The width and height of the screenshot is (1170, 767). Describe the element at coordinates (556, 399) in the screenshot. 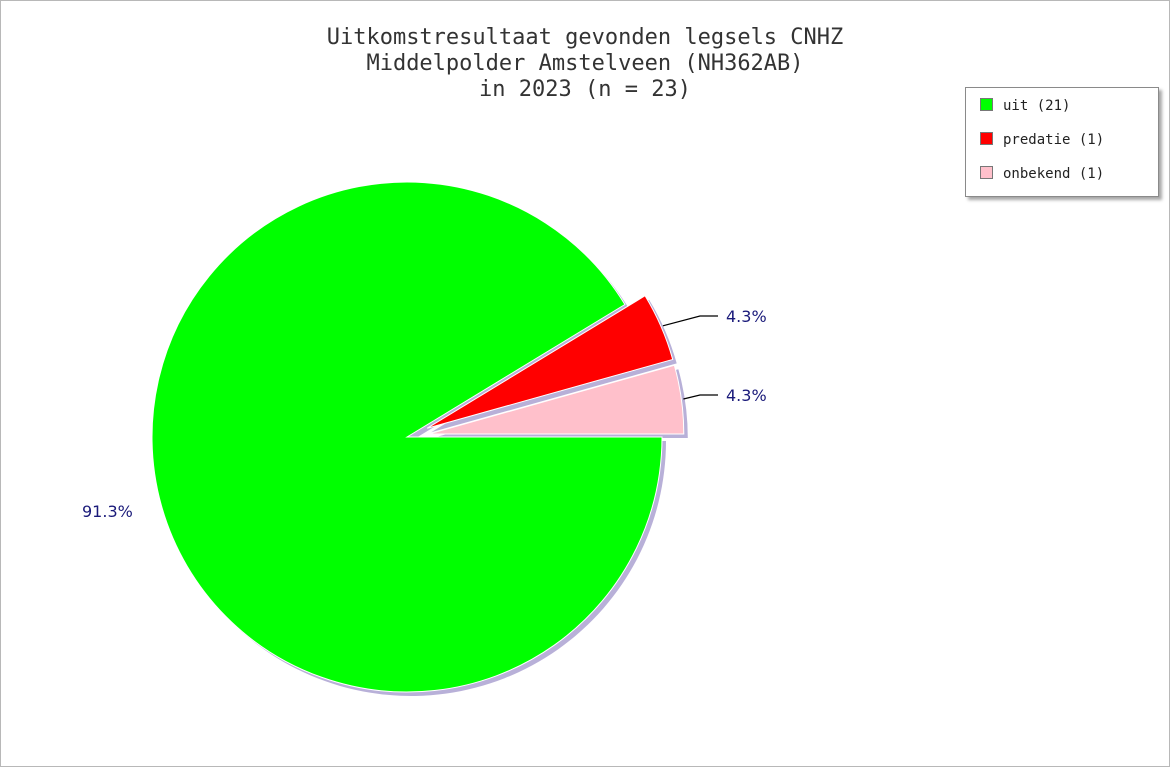

I see `pie-slice-onbekend` at that location.